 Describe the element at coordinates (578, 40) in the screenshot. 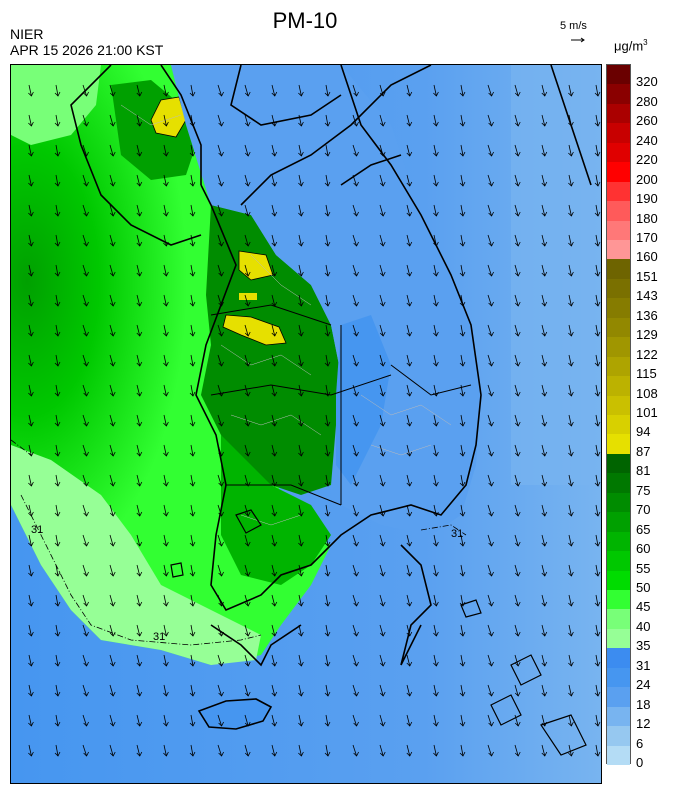

I see `wind-reference-arrow-icon` at that location.